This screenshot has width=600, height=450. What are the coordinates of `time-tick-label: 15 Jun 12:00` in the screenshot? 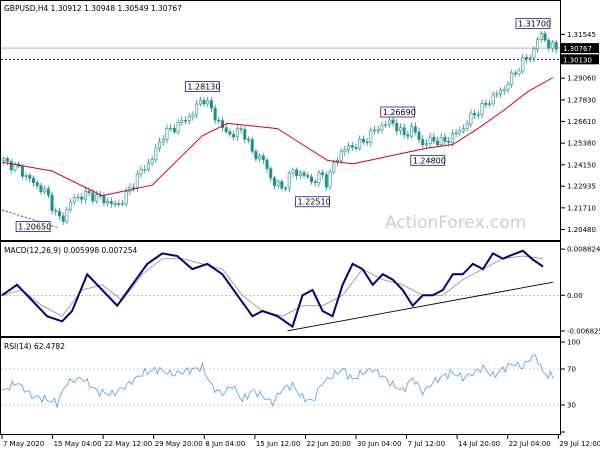 It's located at (278, 444).